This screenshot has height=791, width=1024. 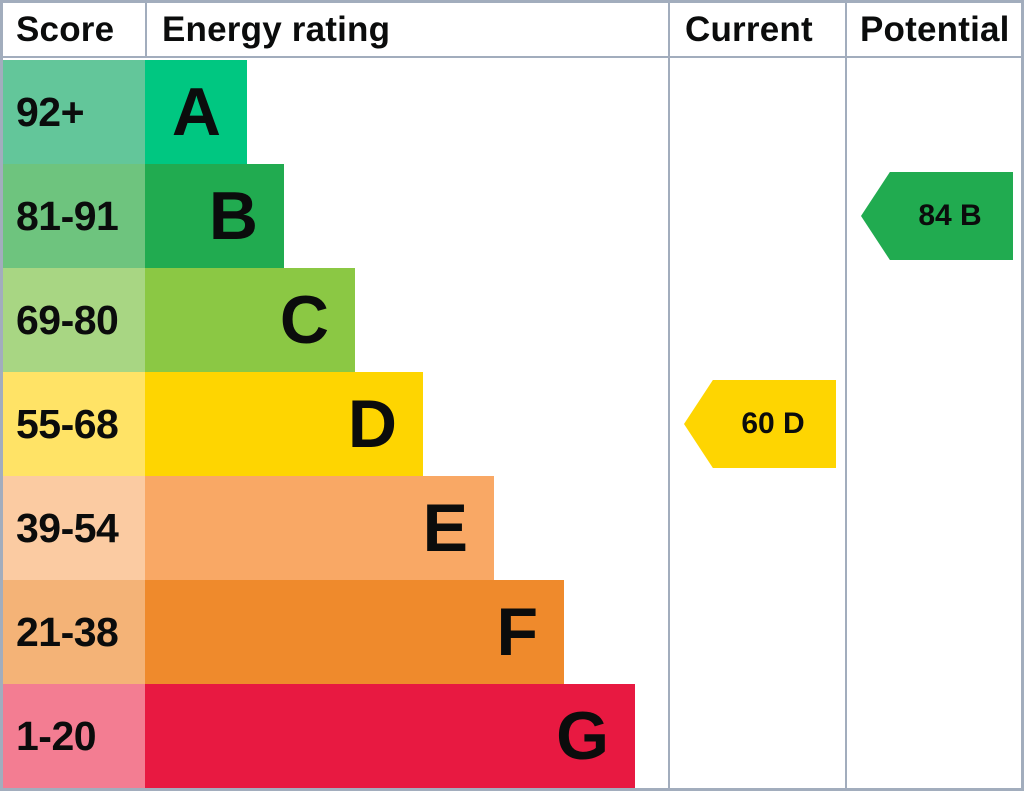 What do you see at coordinates (74, 424) in the screenshot?
I see `score-range-d: 55-68` at bounding box center [74, 424].